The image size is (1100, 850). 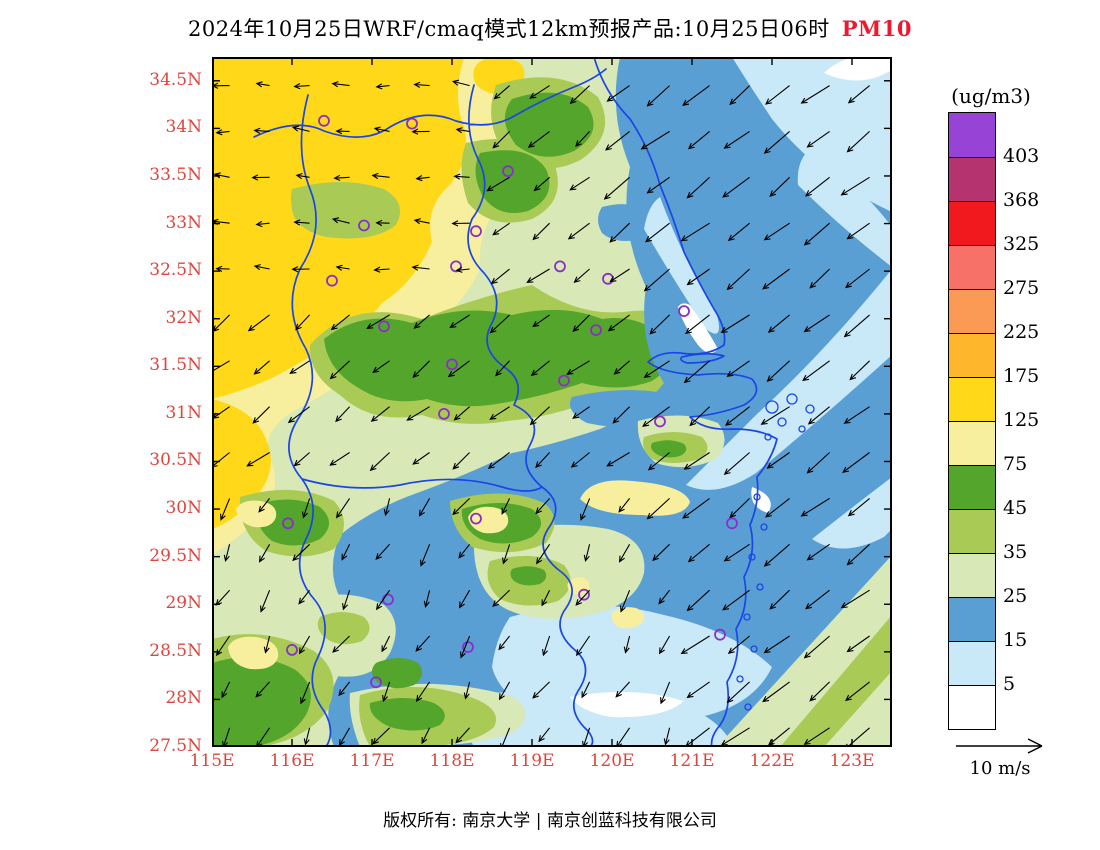 I want to click on legend-level-label: 75, so click(x=1015, y=464).